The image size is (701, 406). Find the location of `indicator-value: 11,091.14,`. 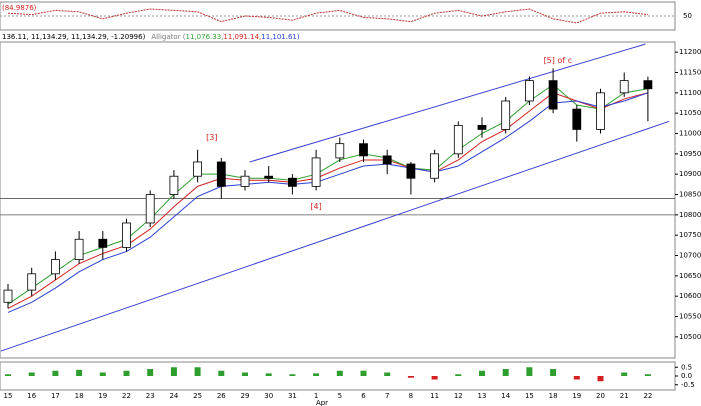

indicator-value: 11,091.14, is located at coordinates (242, 37).